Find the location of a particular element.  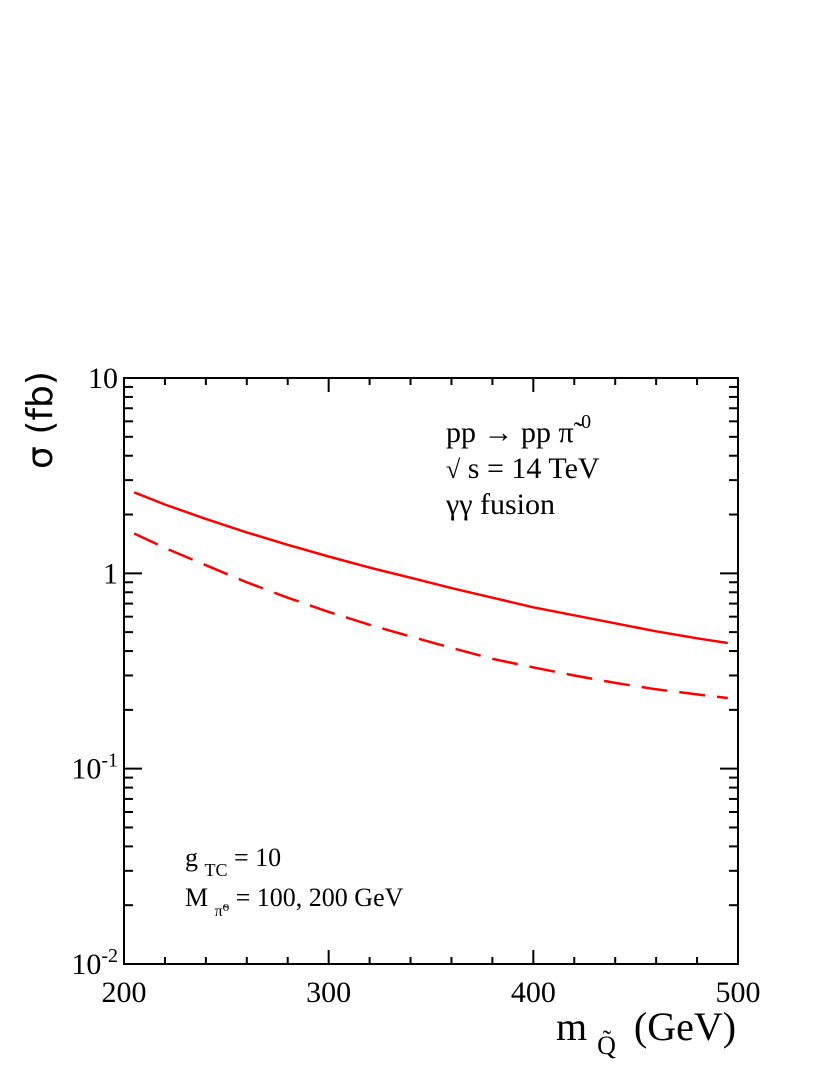

sqrt-symbol: √ is located at coordinates (453, 469).